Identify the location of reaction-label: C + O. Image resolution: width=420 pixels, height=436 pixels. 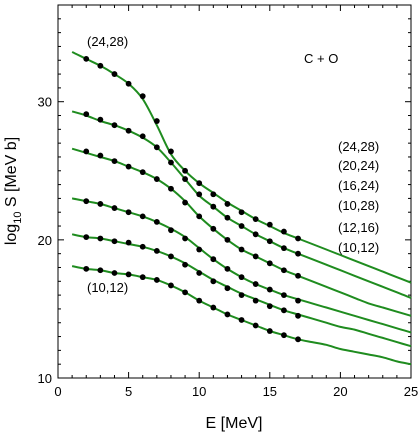
(321, 58).